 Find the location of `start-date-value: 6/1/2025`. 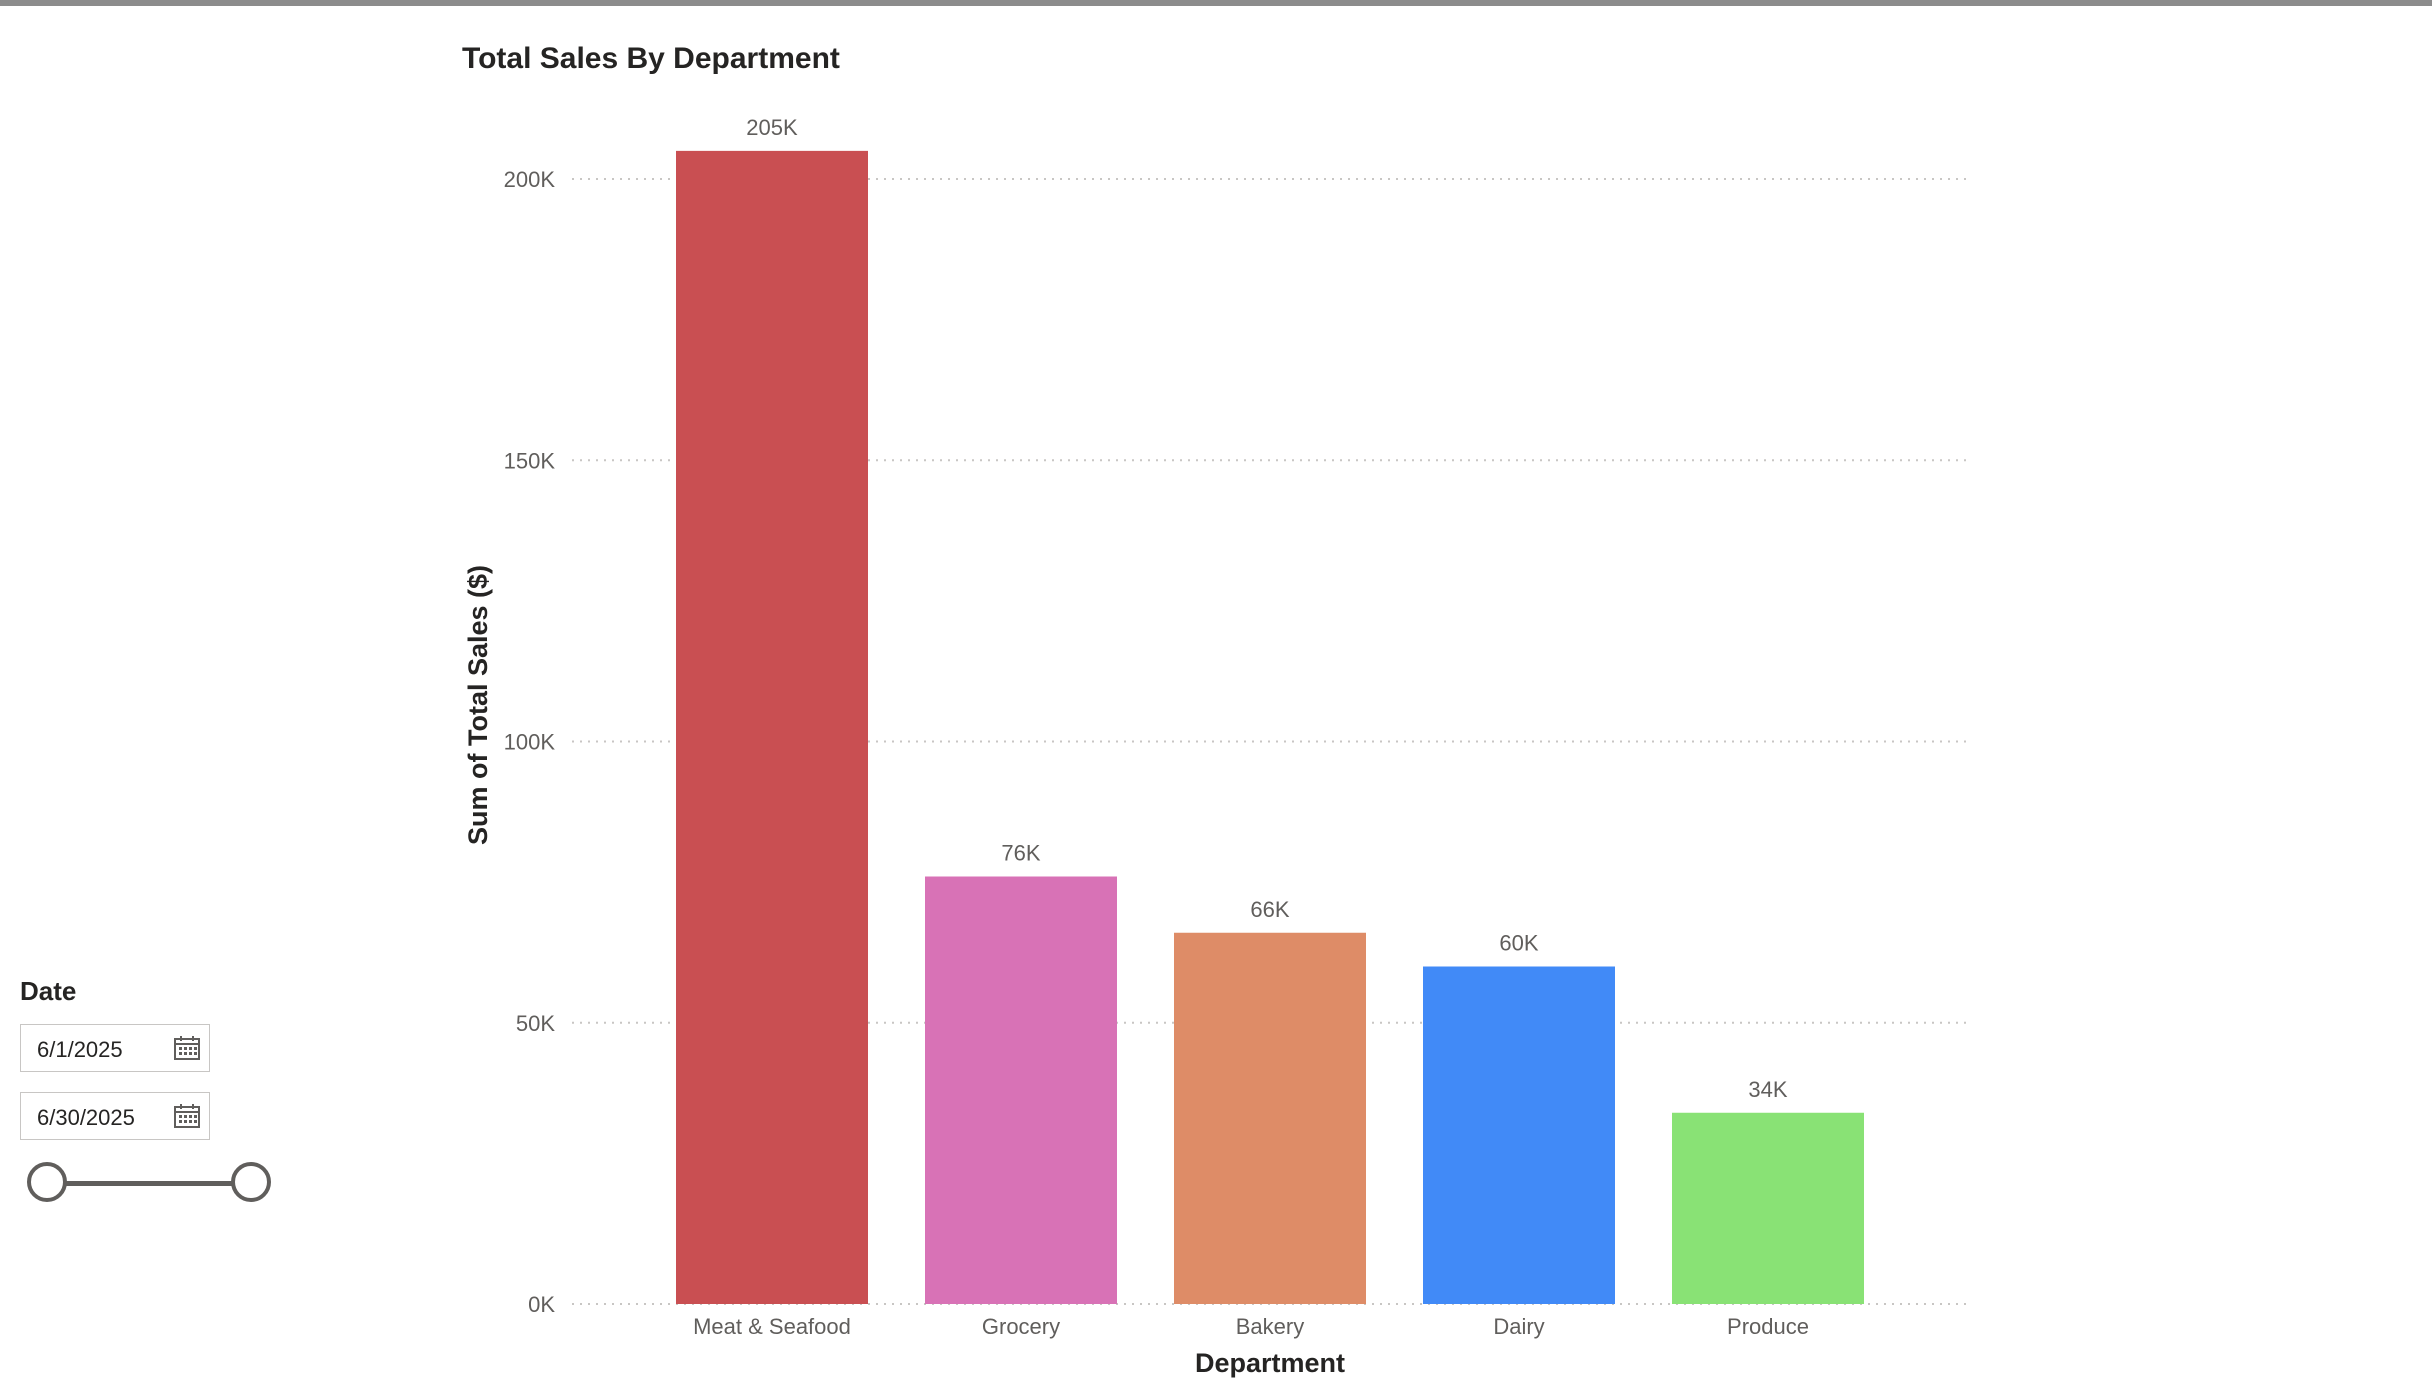

start-date-value: 6/1/2025 is located at coordinates (80, 1049).